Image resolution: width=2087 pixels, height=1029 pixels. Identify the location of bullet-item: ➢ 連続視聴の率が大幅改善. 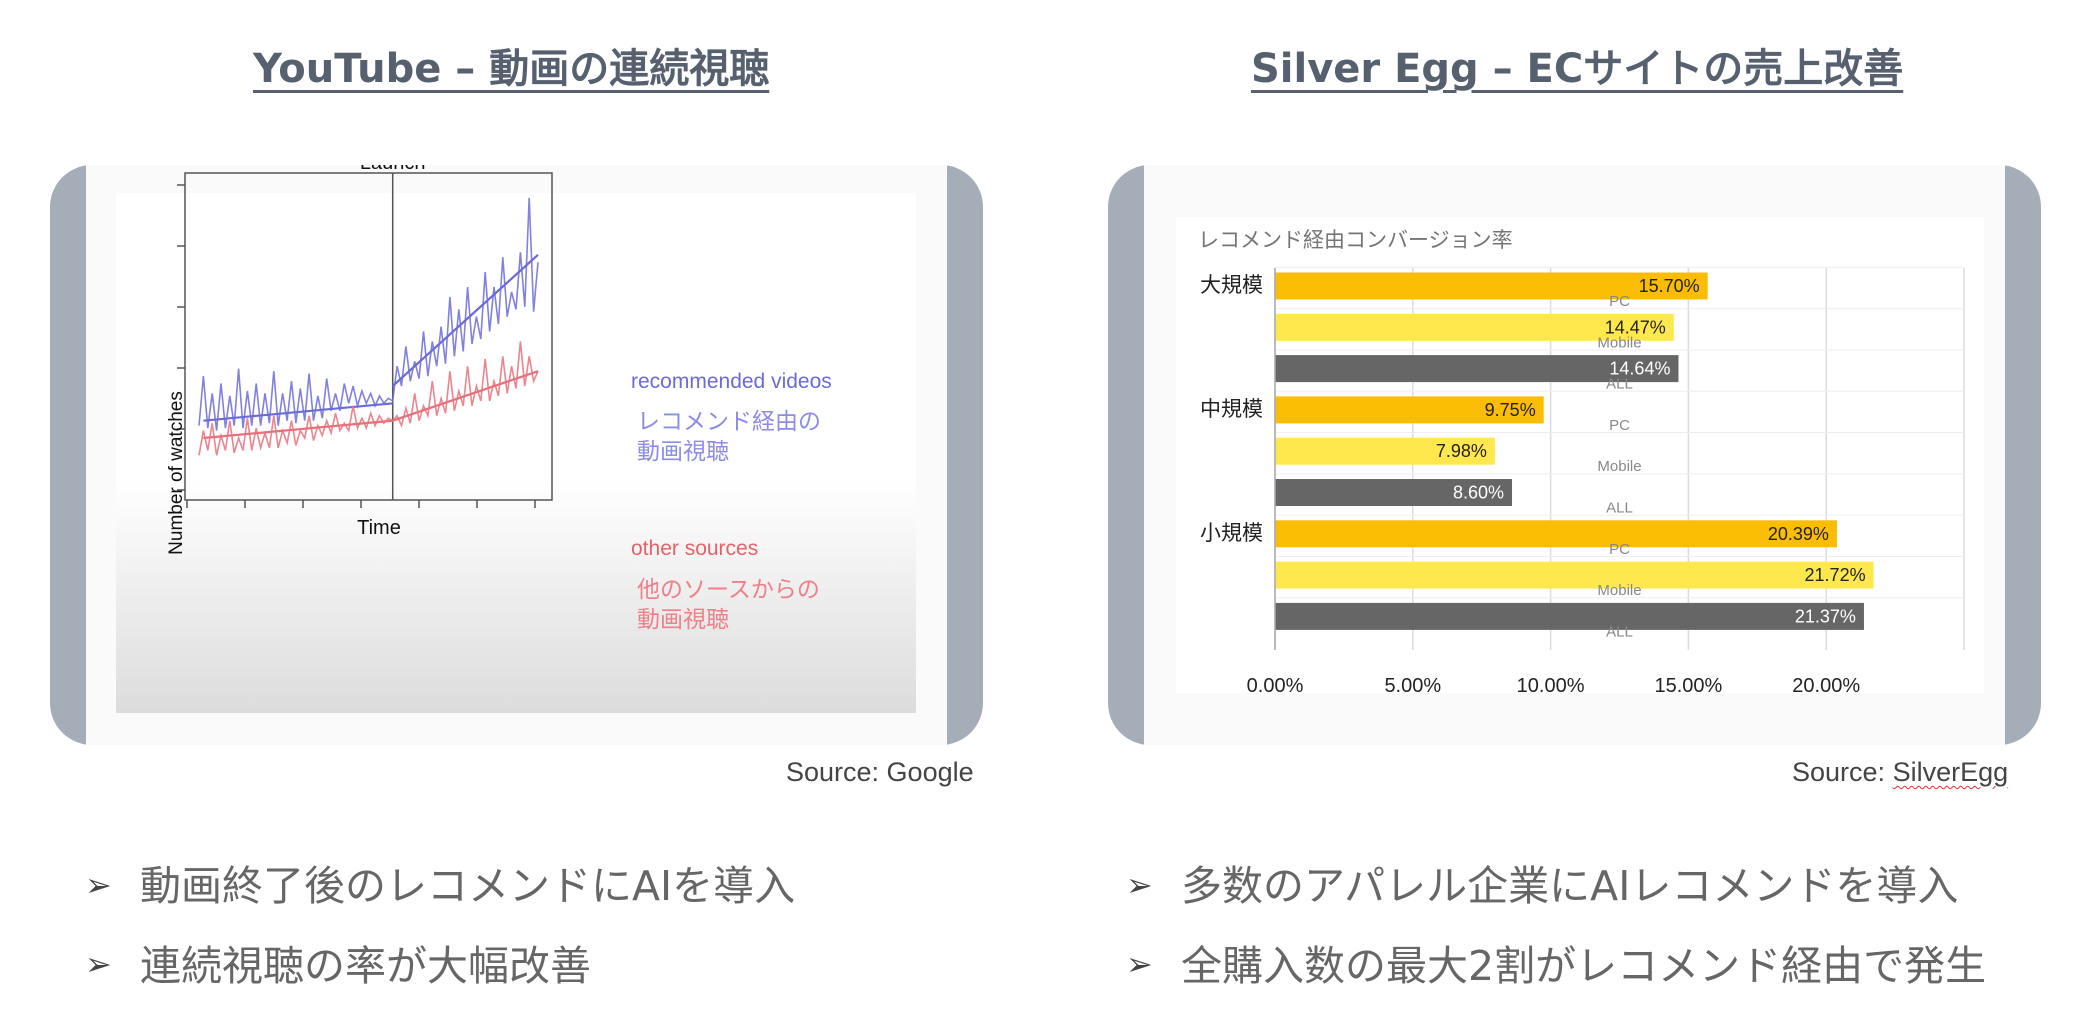
(440, 968).